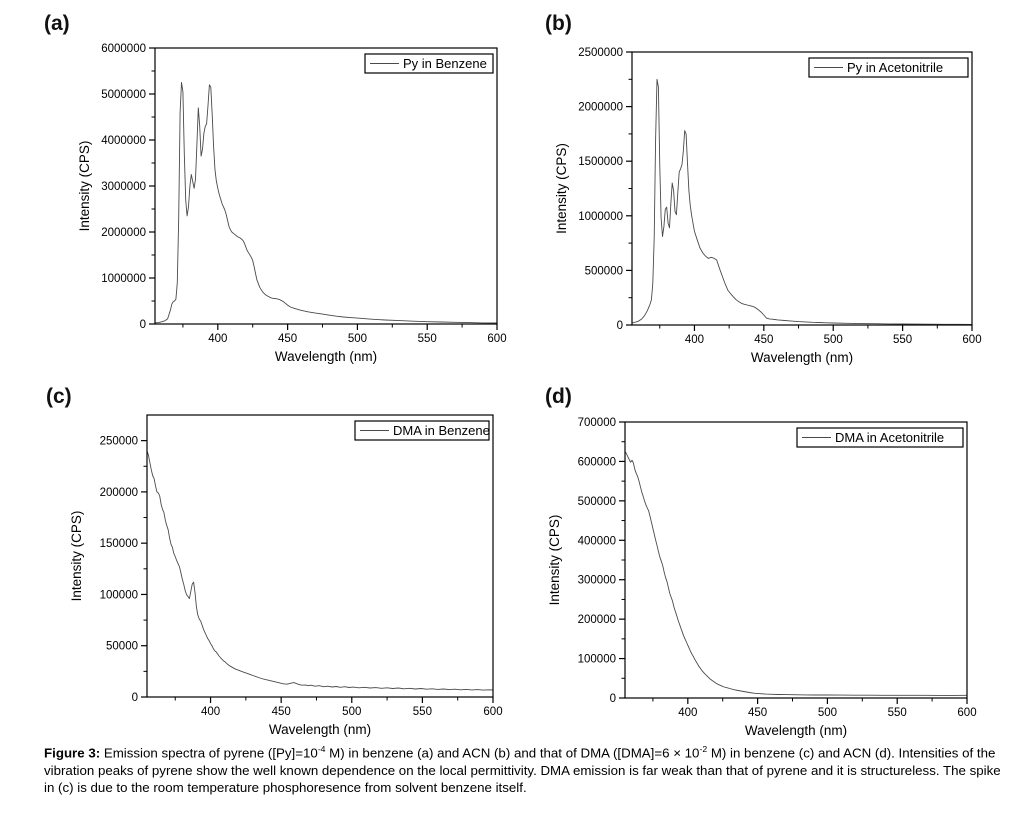  What do you see at coordinates (123, 49) in the screenshot?
I see `y-tick-label: 6000000` at bounding box center [123, 49].